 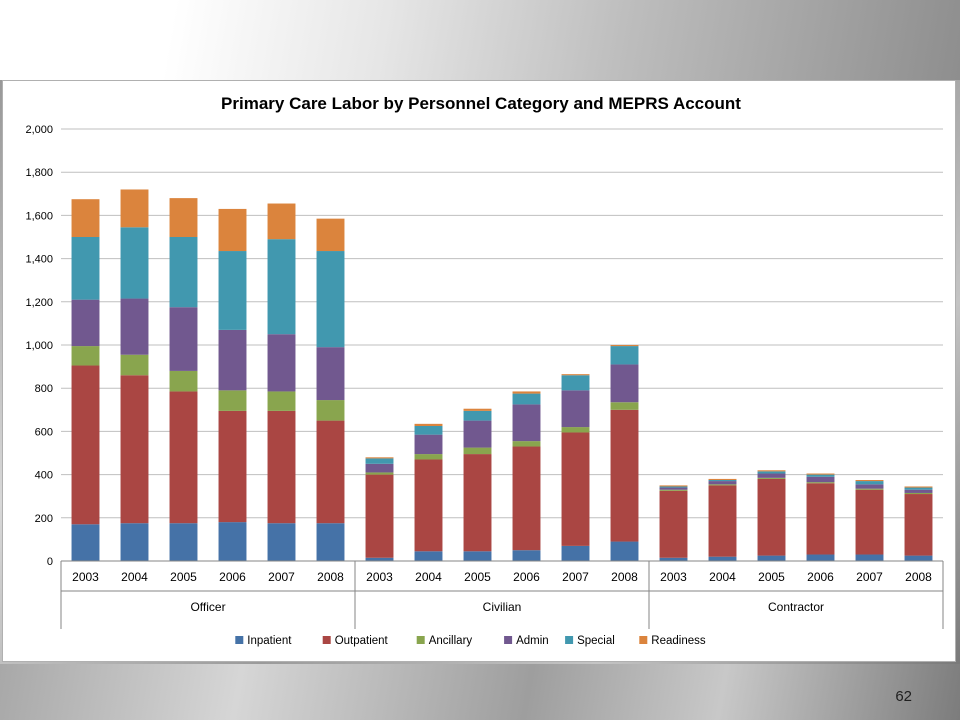 What do you see at coordinates (569, 640) in the screenshot?
I see `legend-swatch-special` at bounding box center [569, 640].